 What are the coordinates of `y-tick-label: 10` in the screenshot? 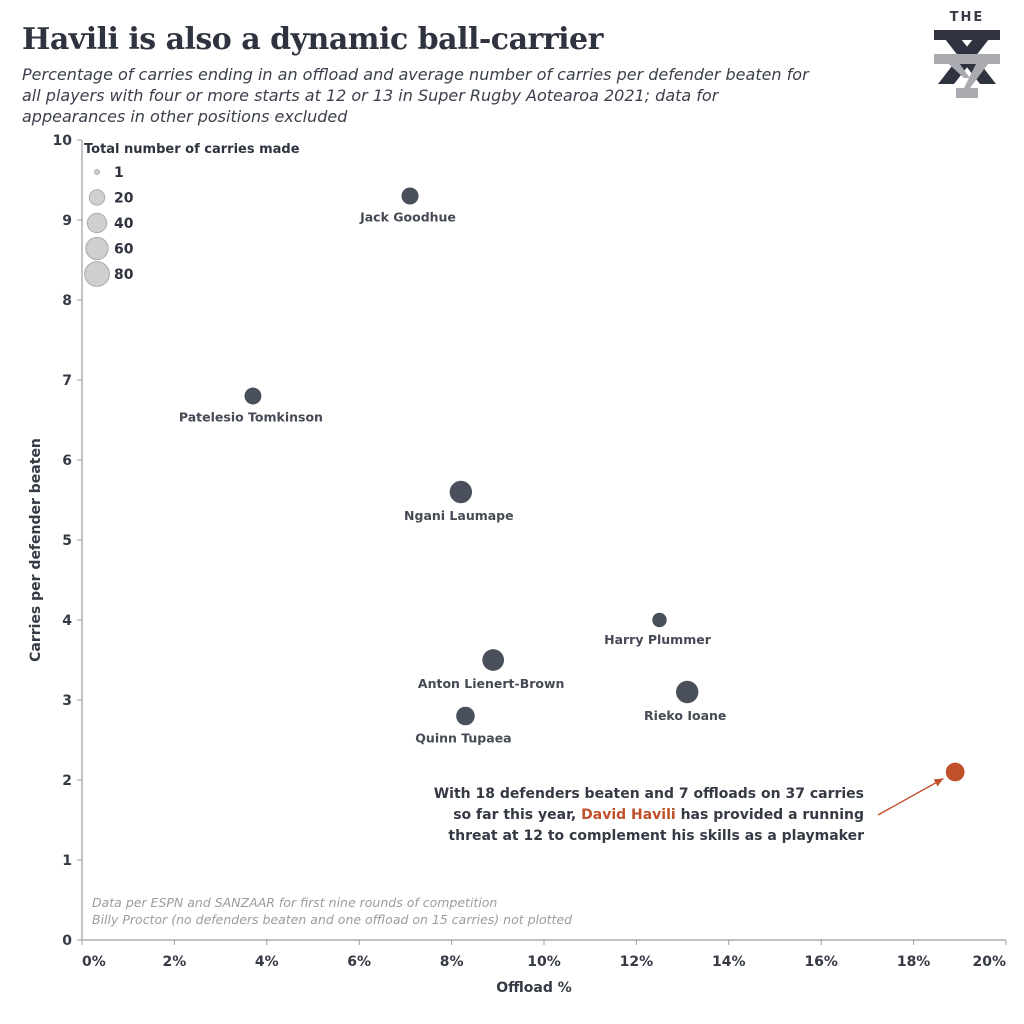 It's located at (63, 141).